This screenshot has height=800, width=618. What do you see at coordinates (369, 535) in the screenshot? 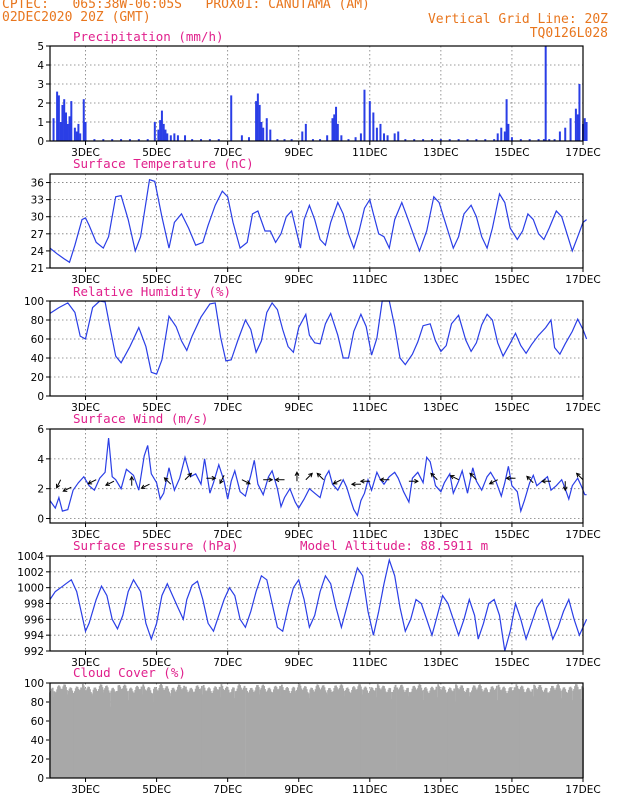
I see `wind-xtick-label: 11DEC` at bounding box center [369, 535].